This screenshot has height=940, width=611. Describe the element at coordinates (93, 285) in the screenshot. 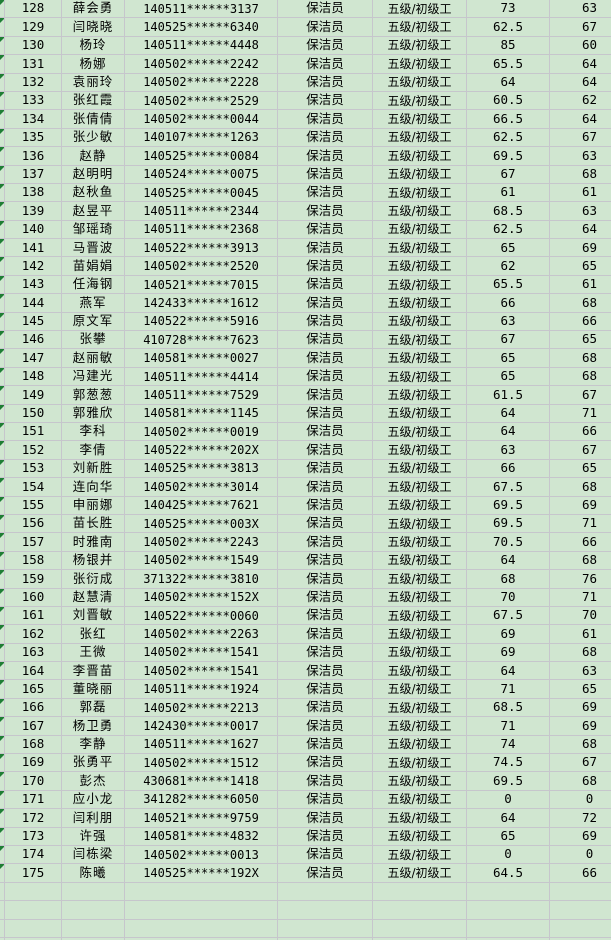

I see `cell-name: 任海钢` at that location.